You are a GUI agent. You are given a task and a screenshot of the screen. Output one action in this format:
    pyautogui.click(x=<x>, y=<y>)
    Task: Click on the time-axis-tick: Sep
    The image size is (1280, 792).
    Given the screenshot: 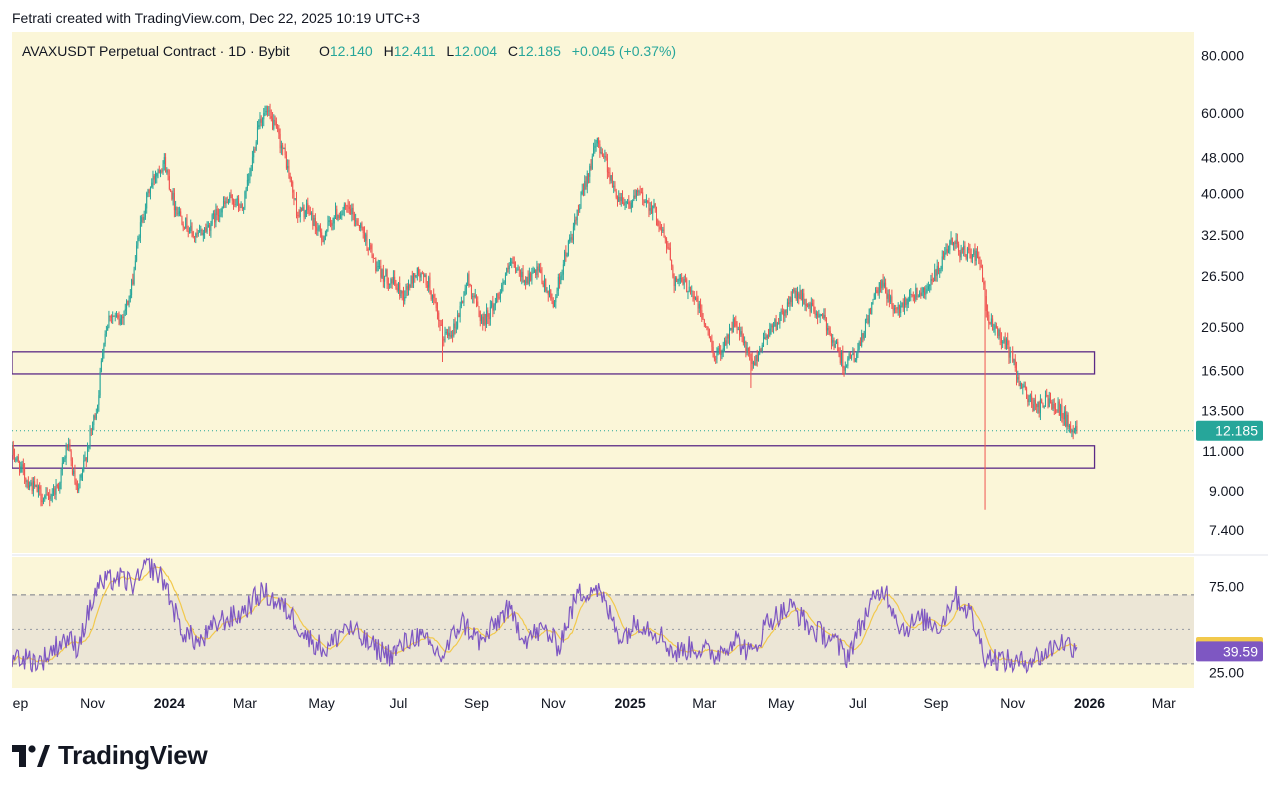 What is the action you would take?
    pyautogui.click(x=935, y=703)
    